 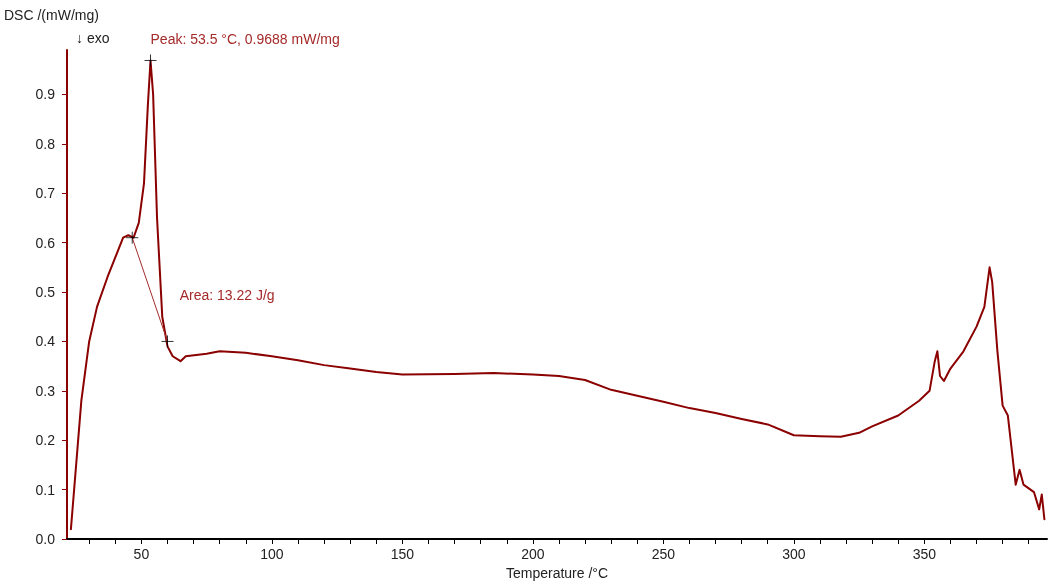 I want to click on y-axis-title: DSC /(mW/mg), so click(x=51, y=15).